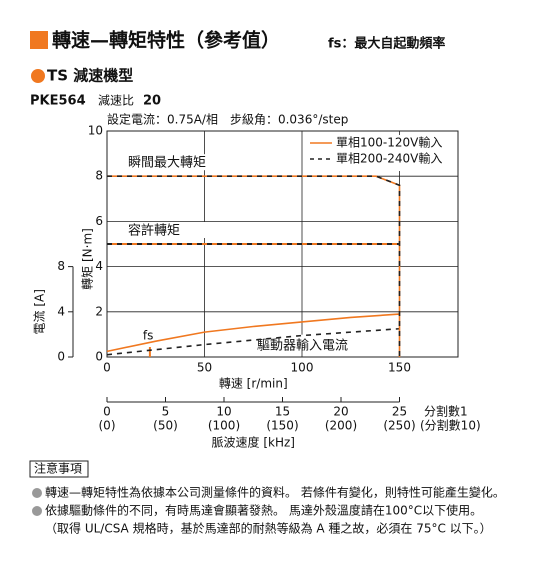  What do you see at coordinates (154, 231) in the screenshot?
I see `annotation: 容許轉矩` at bounding box center [154, 231].